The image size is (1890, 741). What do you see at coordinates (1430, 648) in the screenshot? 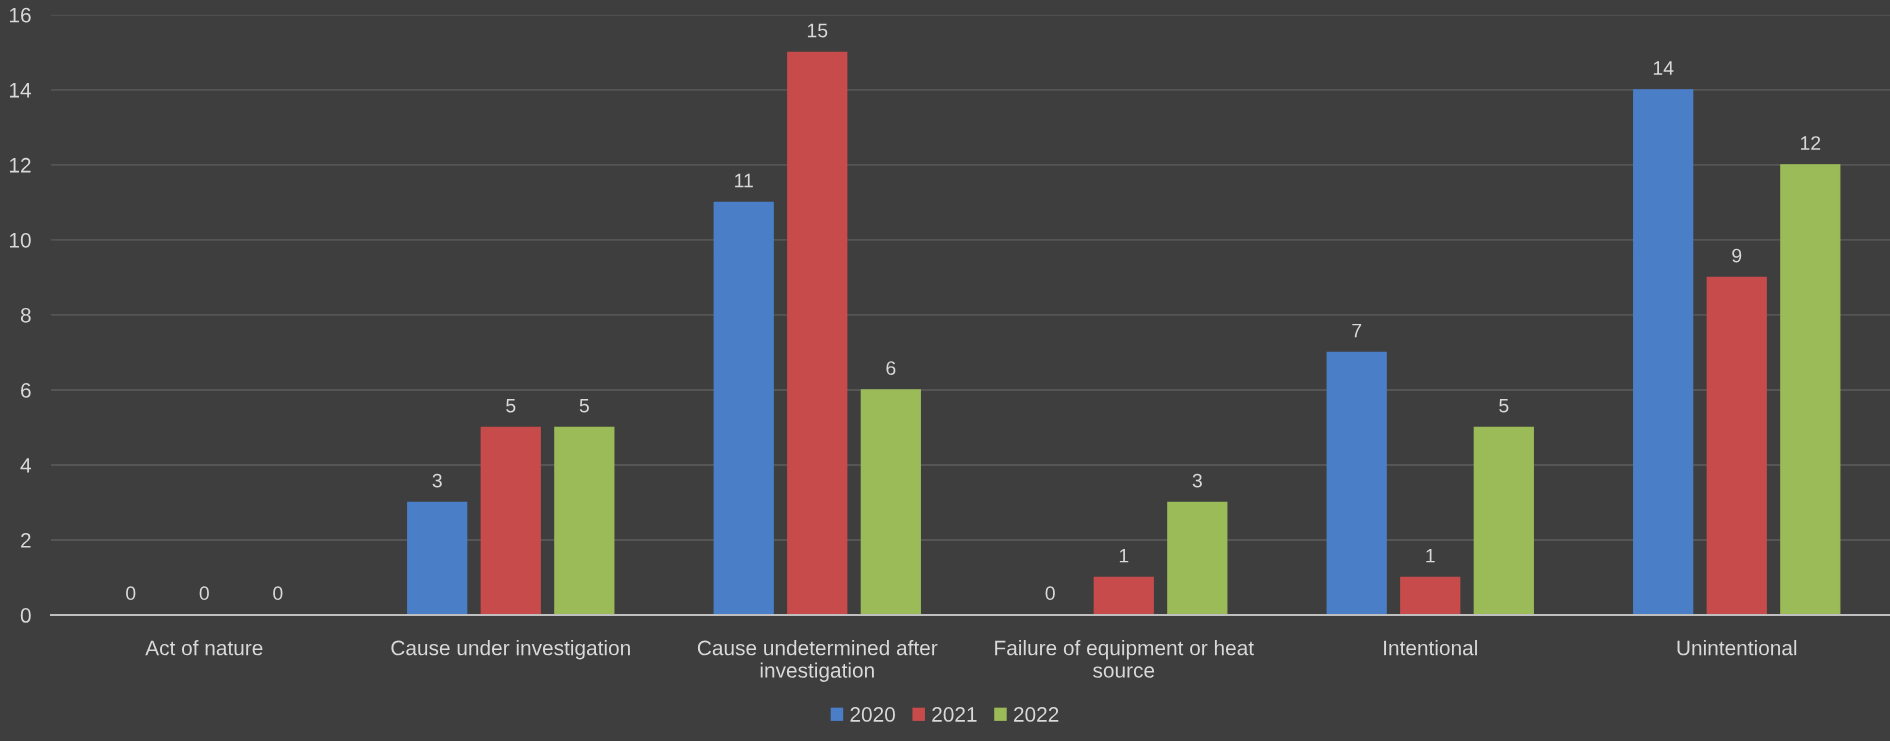
I see `x-tick-label: Intentional` at bounding box center [1430, 648].